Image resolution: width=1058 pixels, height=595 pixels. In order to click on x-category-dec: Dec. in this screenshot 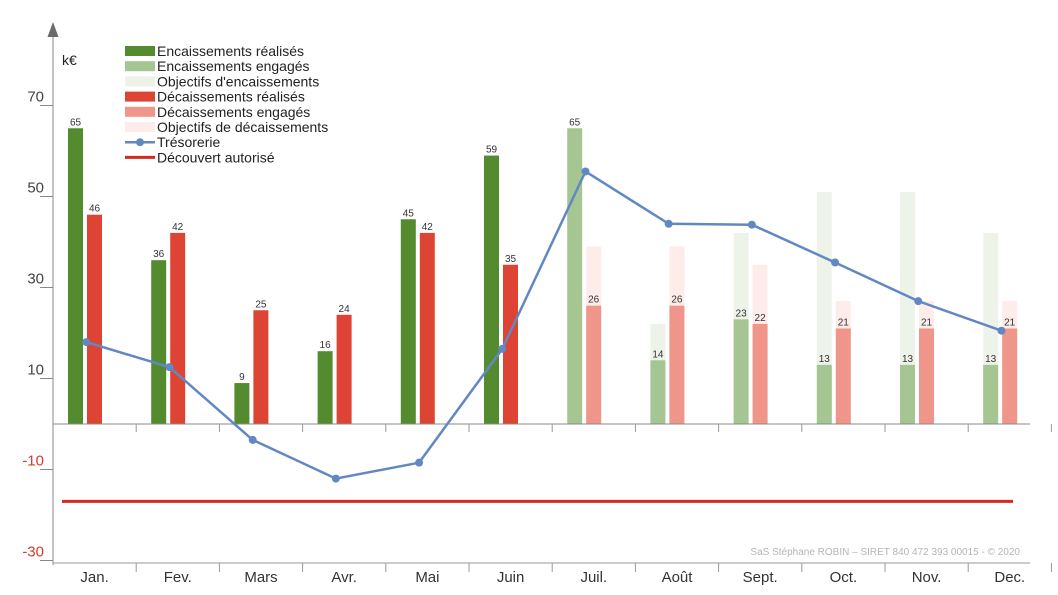, I will do `click(1009, 577)`.